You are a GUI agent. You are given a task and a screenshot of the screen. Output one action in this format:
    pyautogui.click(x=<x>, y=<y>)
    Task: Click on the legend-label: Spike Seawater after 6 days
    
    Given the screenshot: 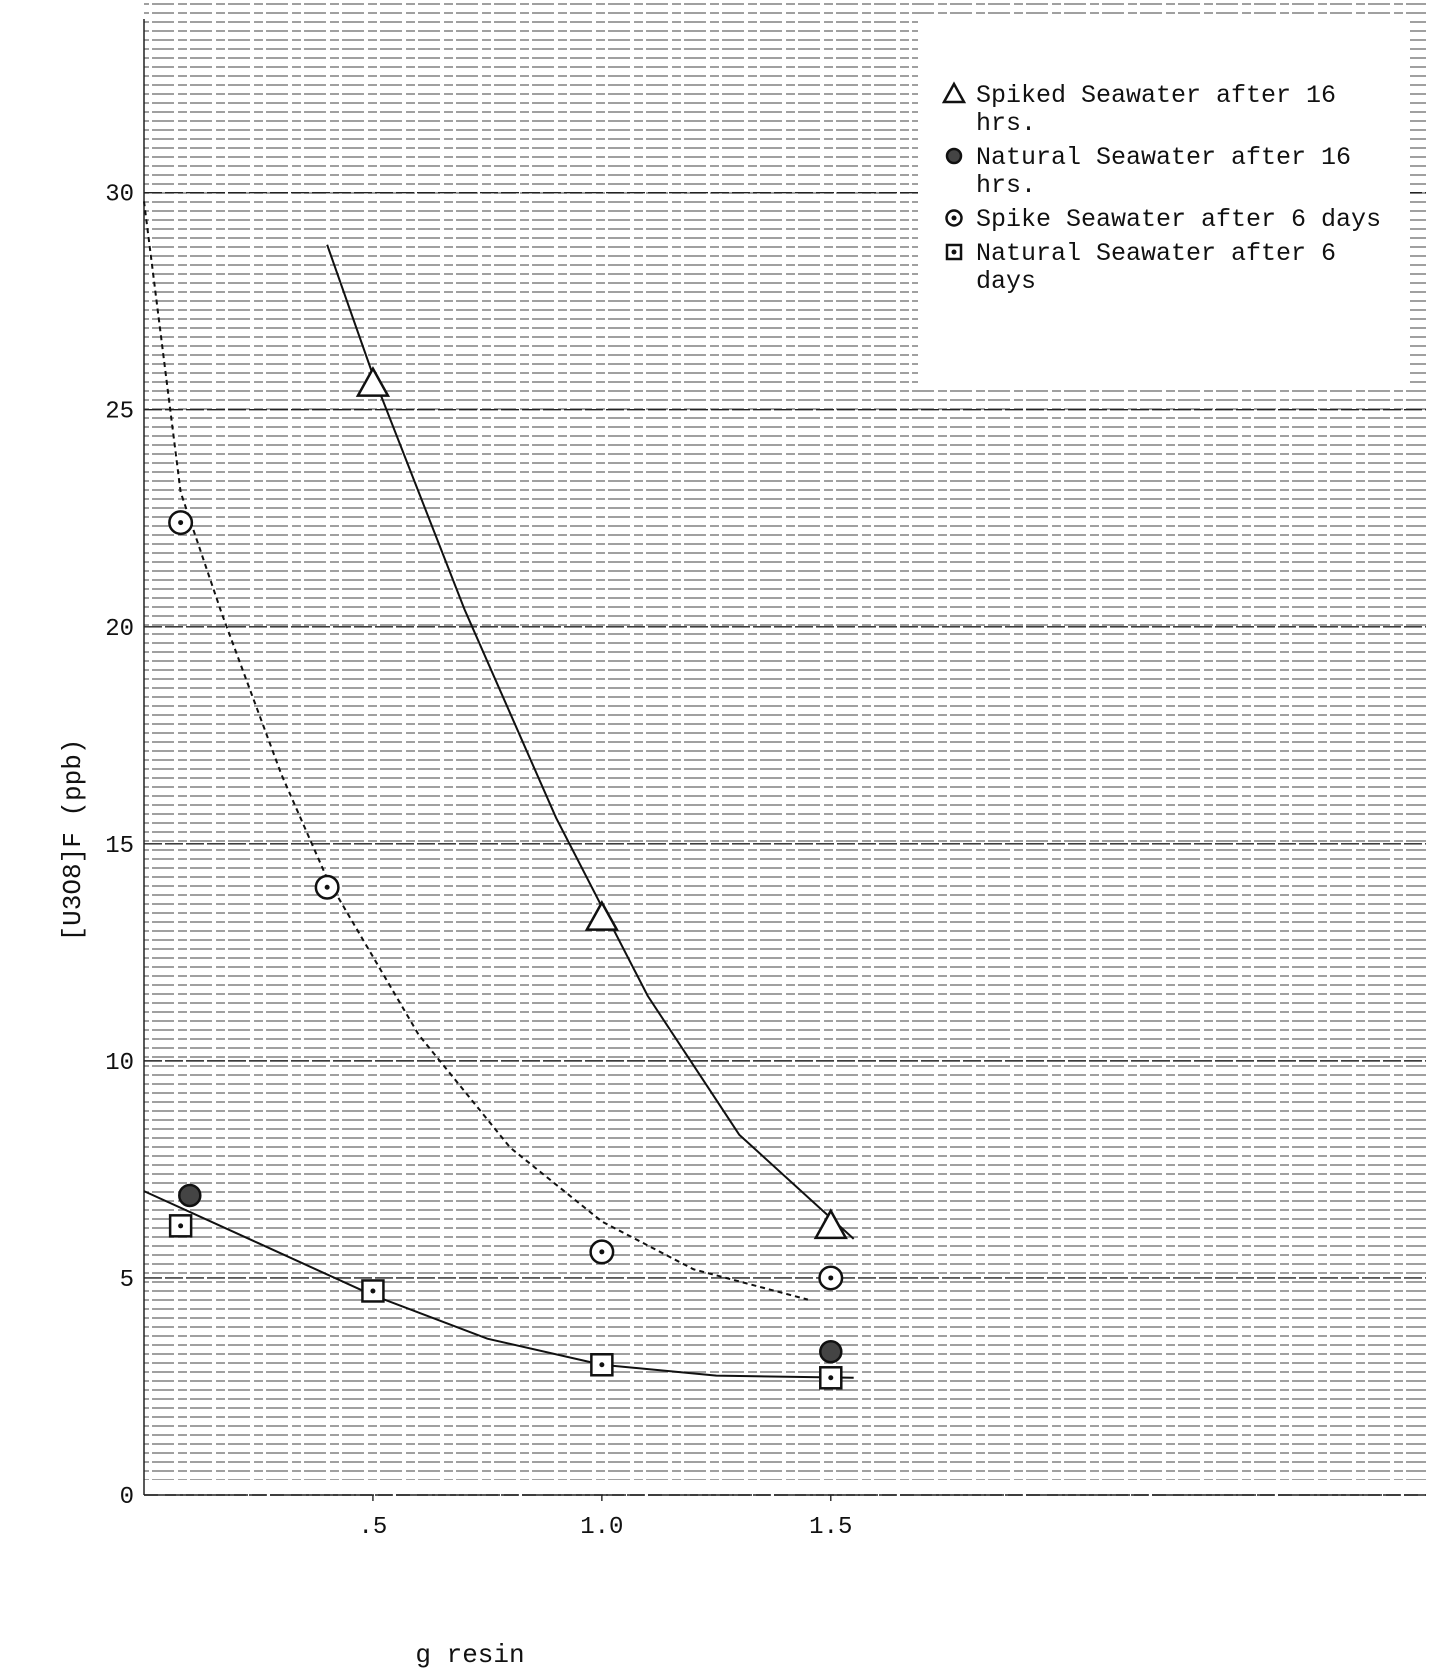 What is the action you would take?
    pyautogui.click(x=1178, y=219)
    